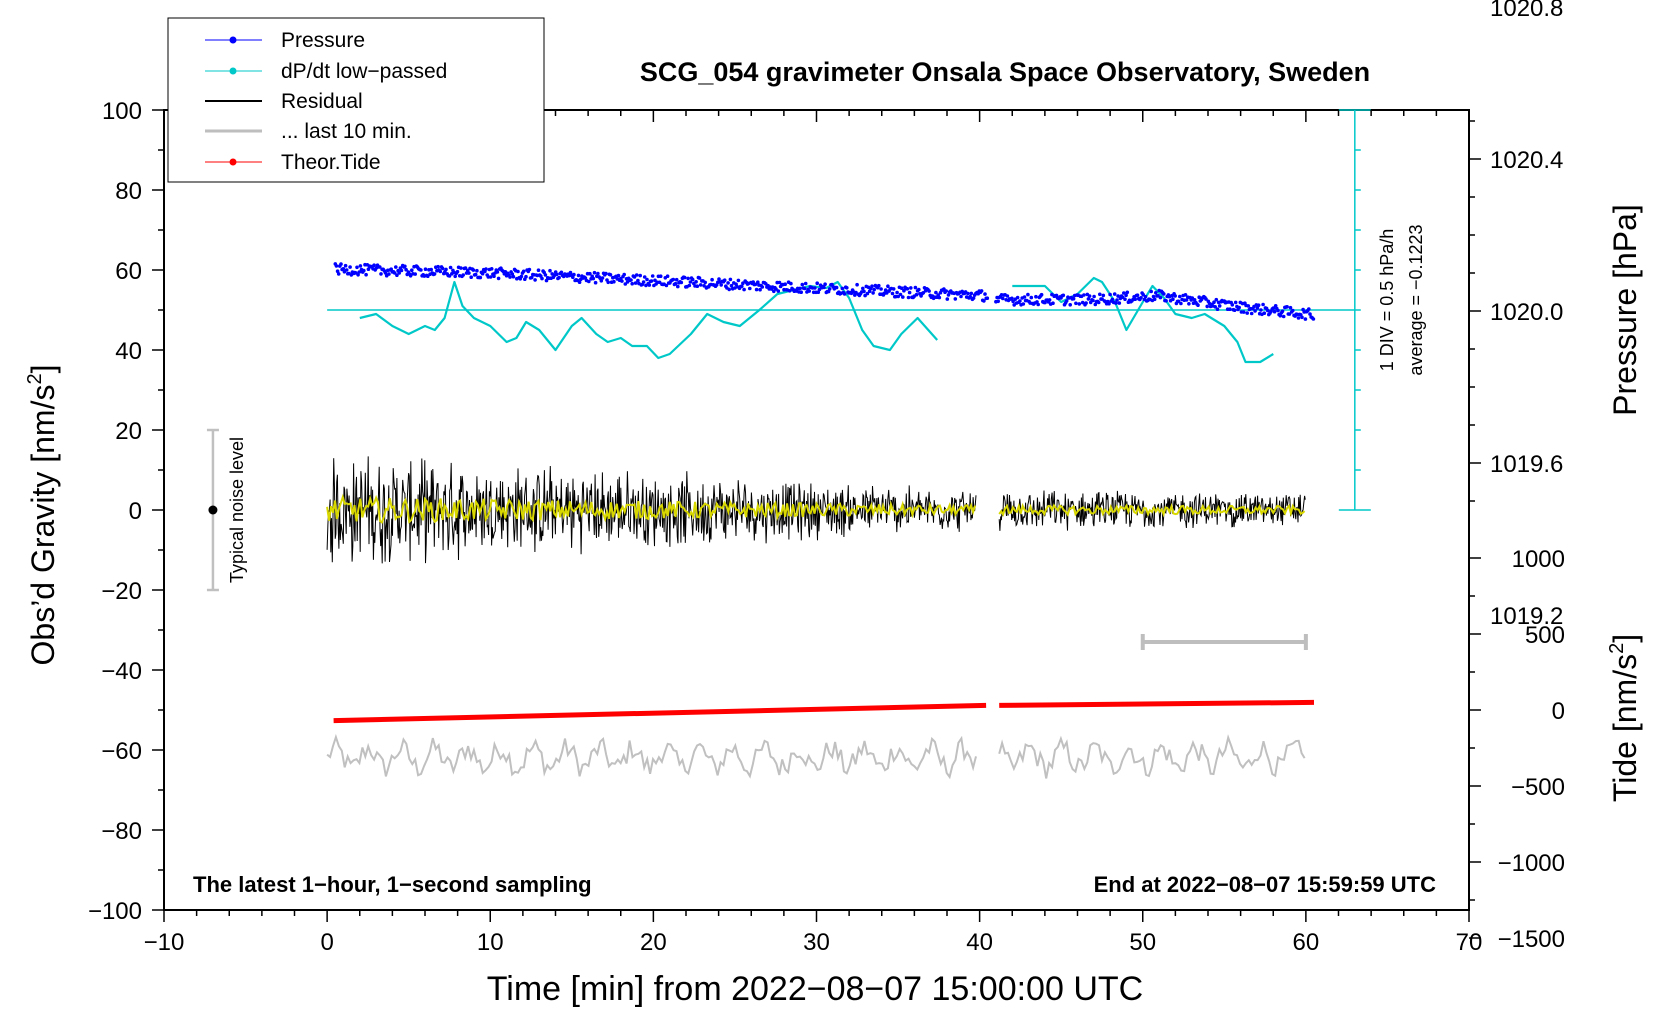 Image resolution: width=1660 pixels, height=1020 pixels. Describe the element at coordinates (1526, 312) in the screenshot. I see `pressure-tick-label: 1020.0` at that location.